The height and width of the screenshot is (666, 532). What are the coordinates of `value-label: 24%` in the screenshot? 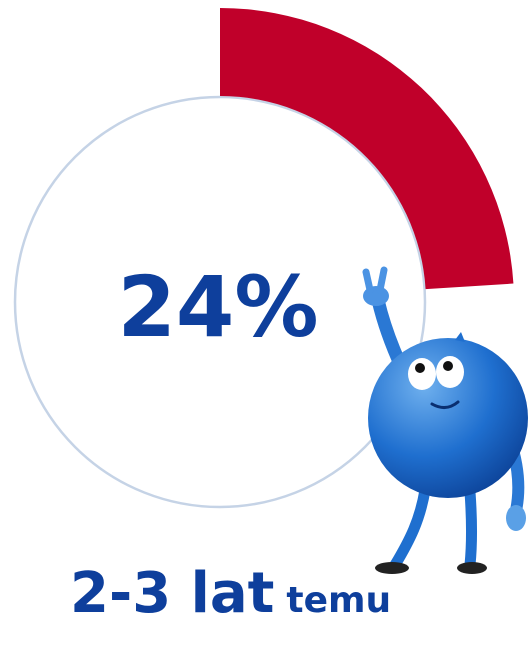 It's located at (217, 307).